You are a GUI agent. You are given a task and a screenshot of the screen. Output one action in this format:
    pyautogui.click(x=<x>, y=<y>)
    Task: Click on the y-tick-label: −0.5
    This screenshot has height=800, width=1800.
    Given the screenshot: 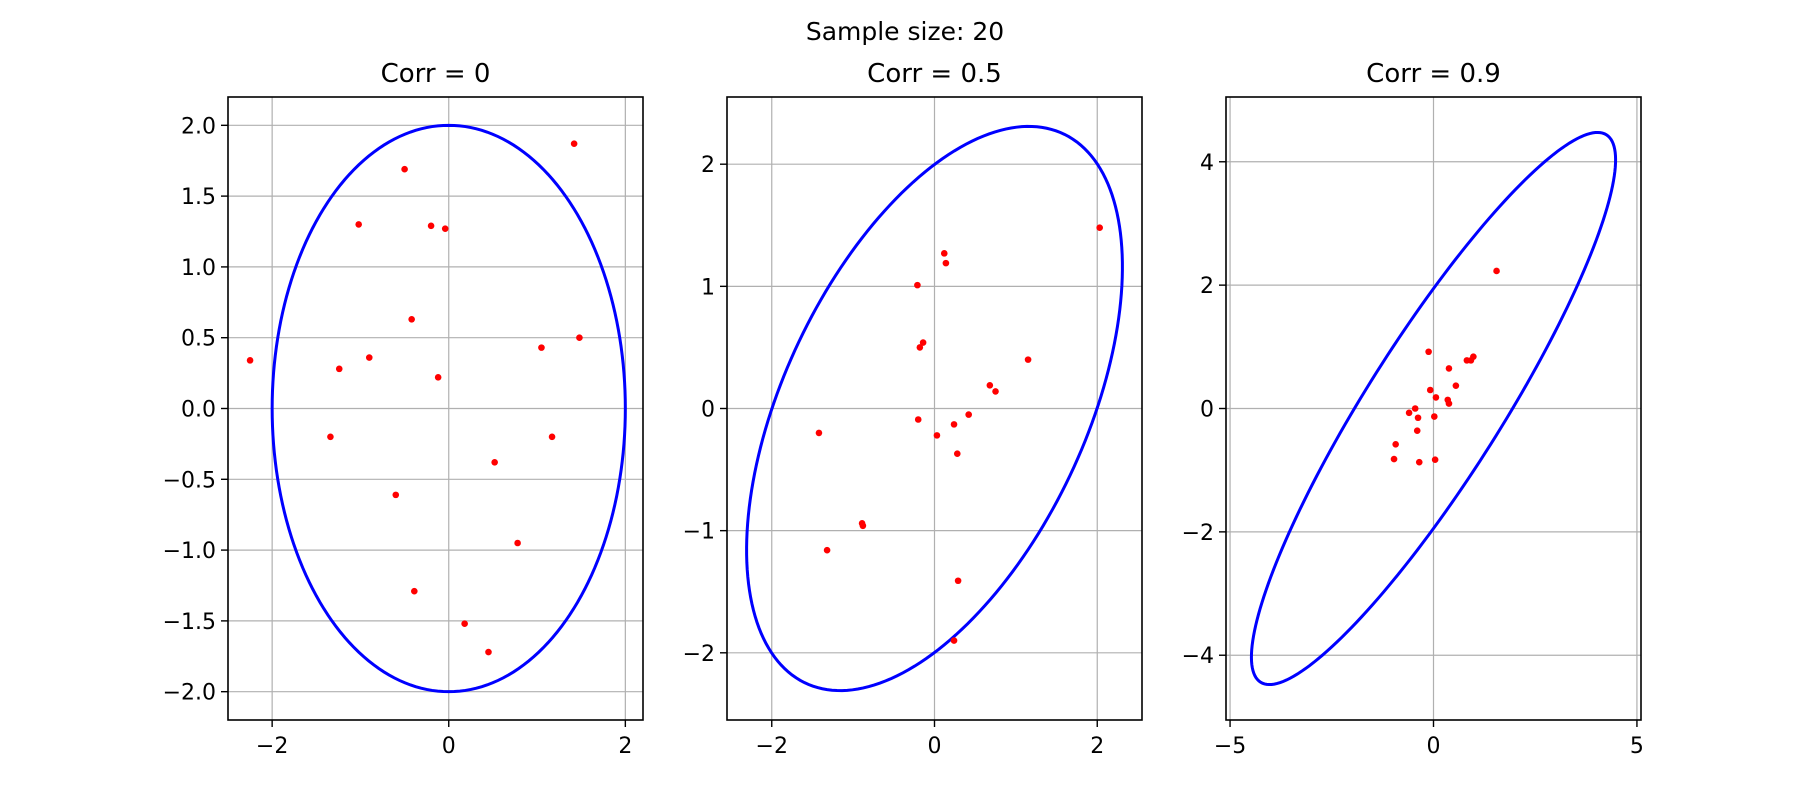 What is the action you would take?
    pyautogui.click(x=189, y=480)
    